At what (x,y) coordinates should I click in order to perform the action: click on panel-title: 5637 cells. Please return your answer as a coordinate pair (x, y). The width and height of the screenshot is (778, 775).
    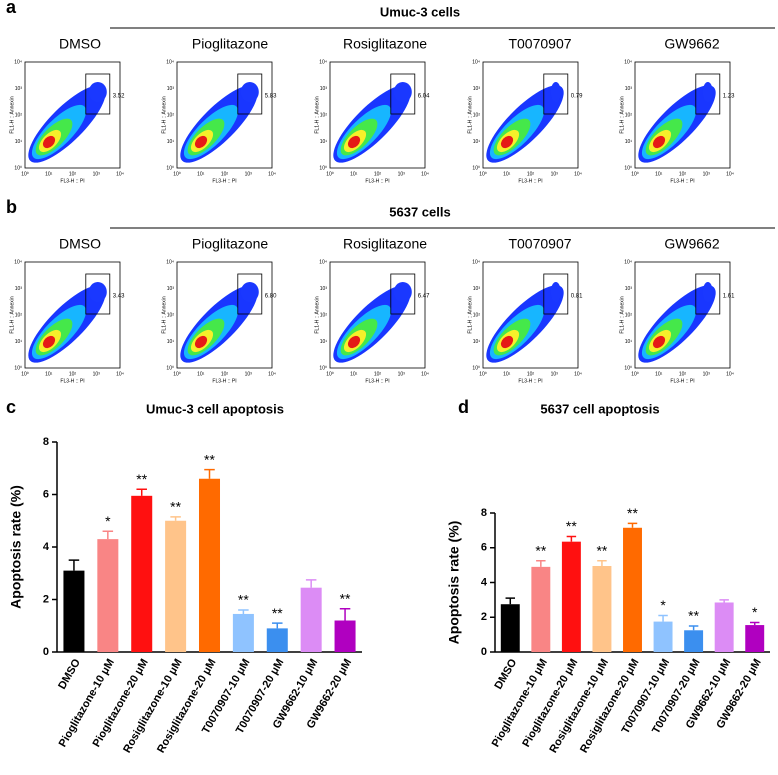
    Looking at the image, I should click on (419, 211).